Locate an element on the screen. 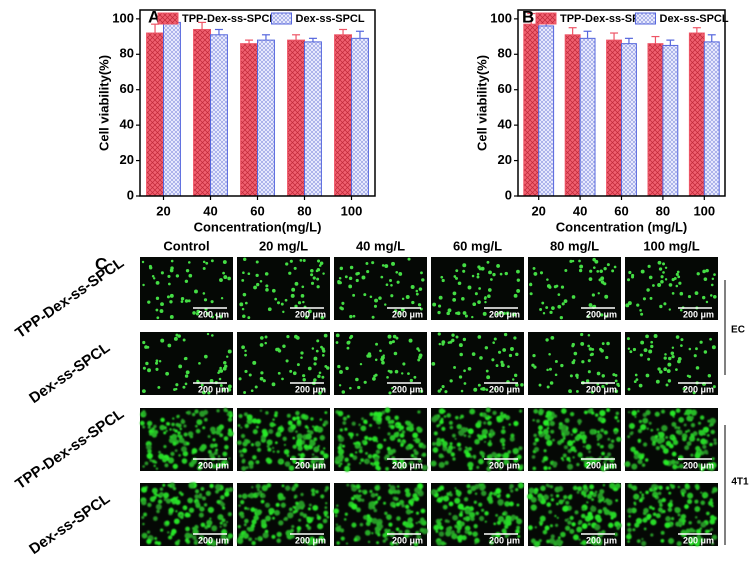  y-axis-label: Cell viability(%) is located at coordinates (103, 103).